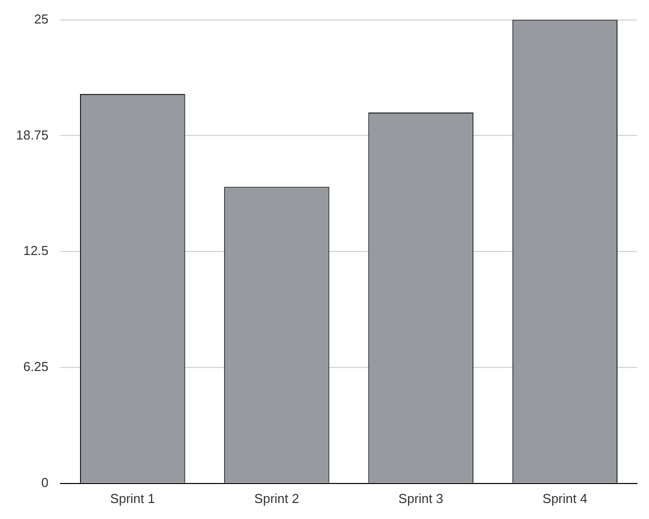 Image resolution: width=649 pixels, height=519 pixels. What do you see at coordinates (45, 482) in the screenshot?
I see `y-tick-label: 0` at bounding box center [45, 482].